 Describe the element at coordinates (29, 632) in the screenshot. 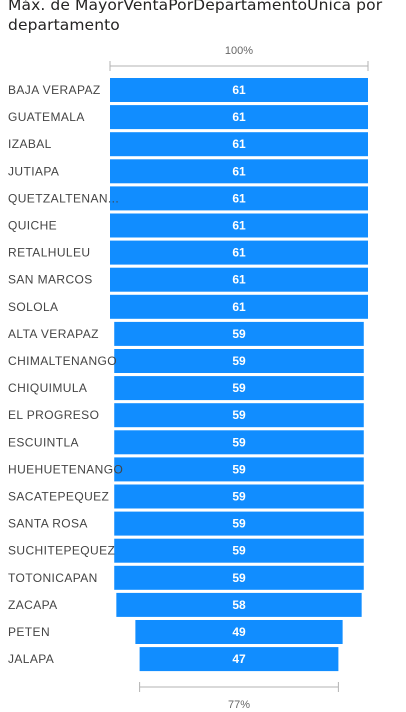

I see `category-label: PETEN` at that location.